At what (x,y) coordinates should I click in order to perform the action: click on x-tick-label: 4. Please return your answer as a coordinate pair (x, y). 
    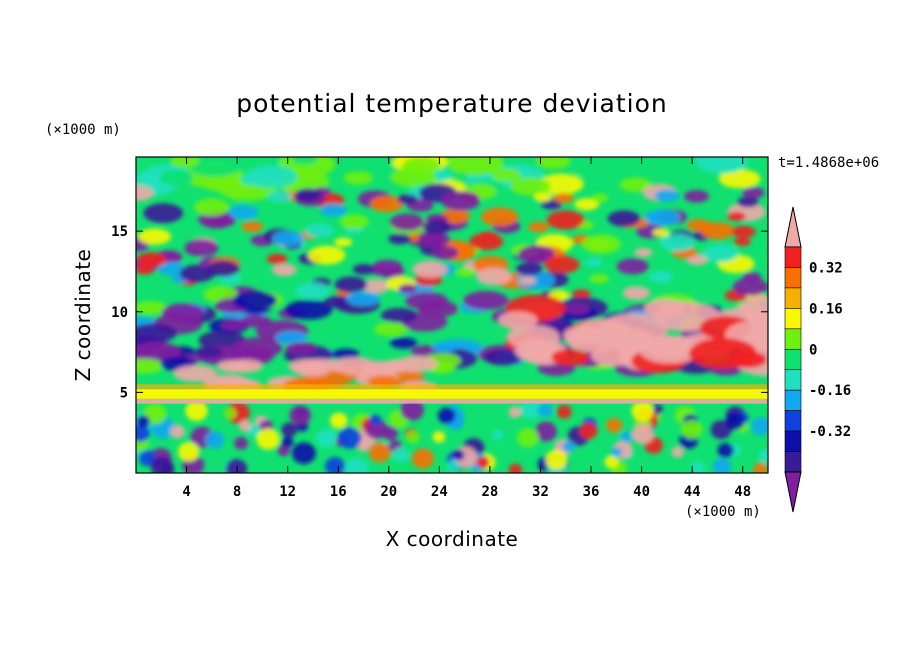
    Looking at the image, I should click on (186, 492).